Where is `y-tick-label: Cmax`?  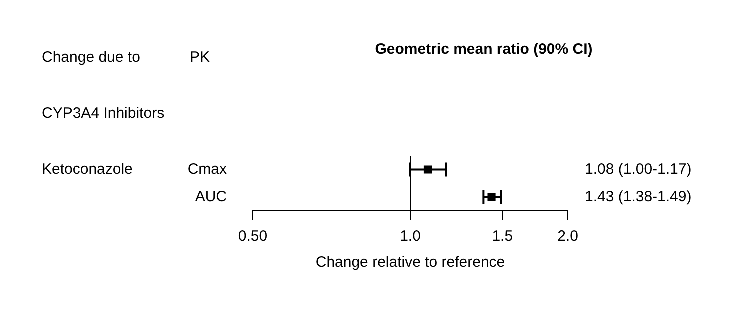
y-tick-label: Cmax is located at coordinates (208, 169).